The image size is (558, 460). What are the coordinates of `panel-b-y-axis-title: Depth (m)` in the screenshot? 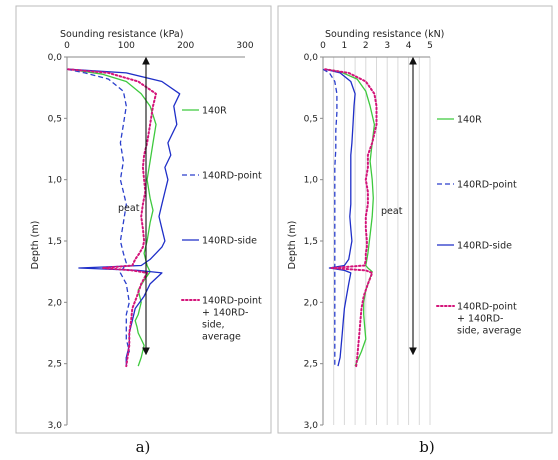 It's located at (292, 245).